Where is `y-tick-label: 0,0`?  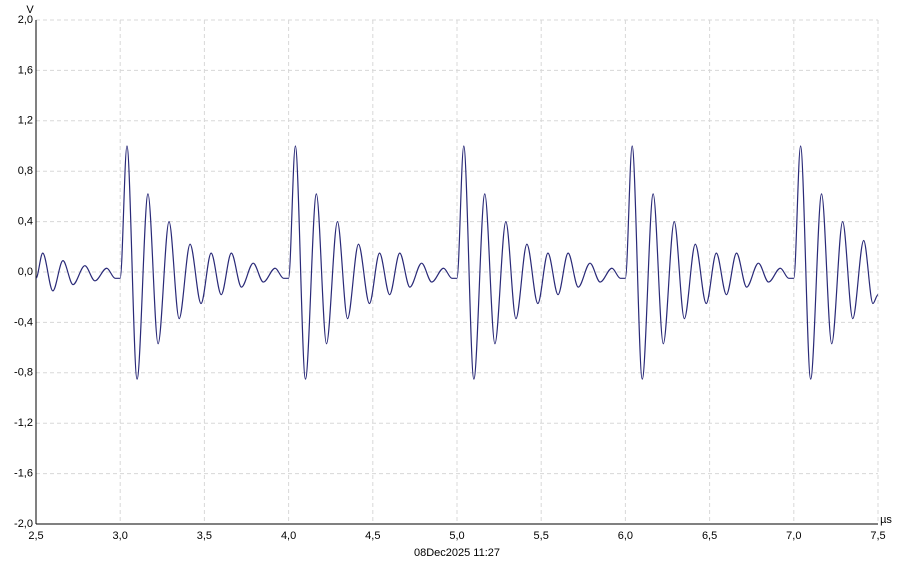 y-tick-label: 0,0 is located at coordinates (25, 272).